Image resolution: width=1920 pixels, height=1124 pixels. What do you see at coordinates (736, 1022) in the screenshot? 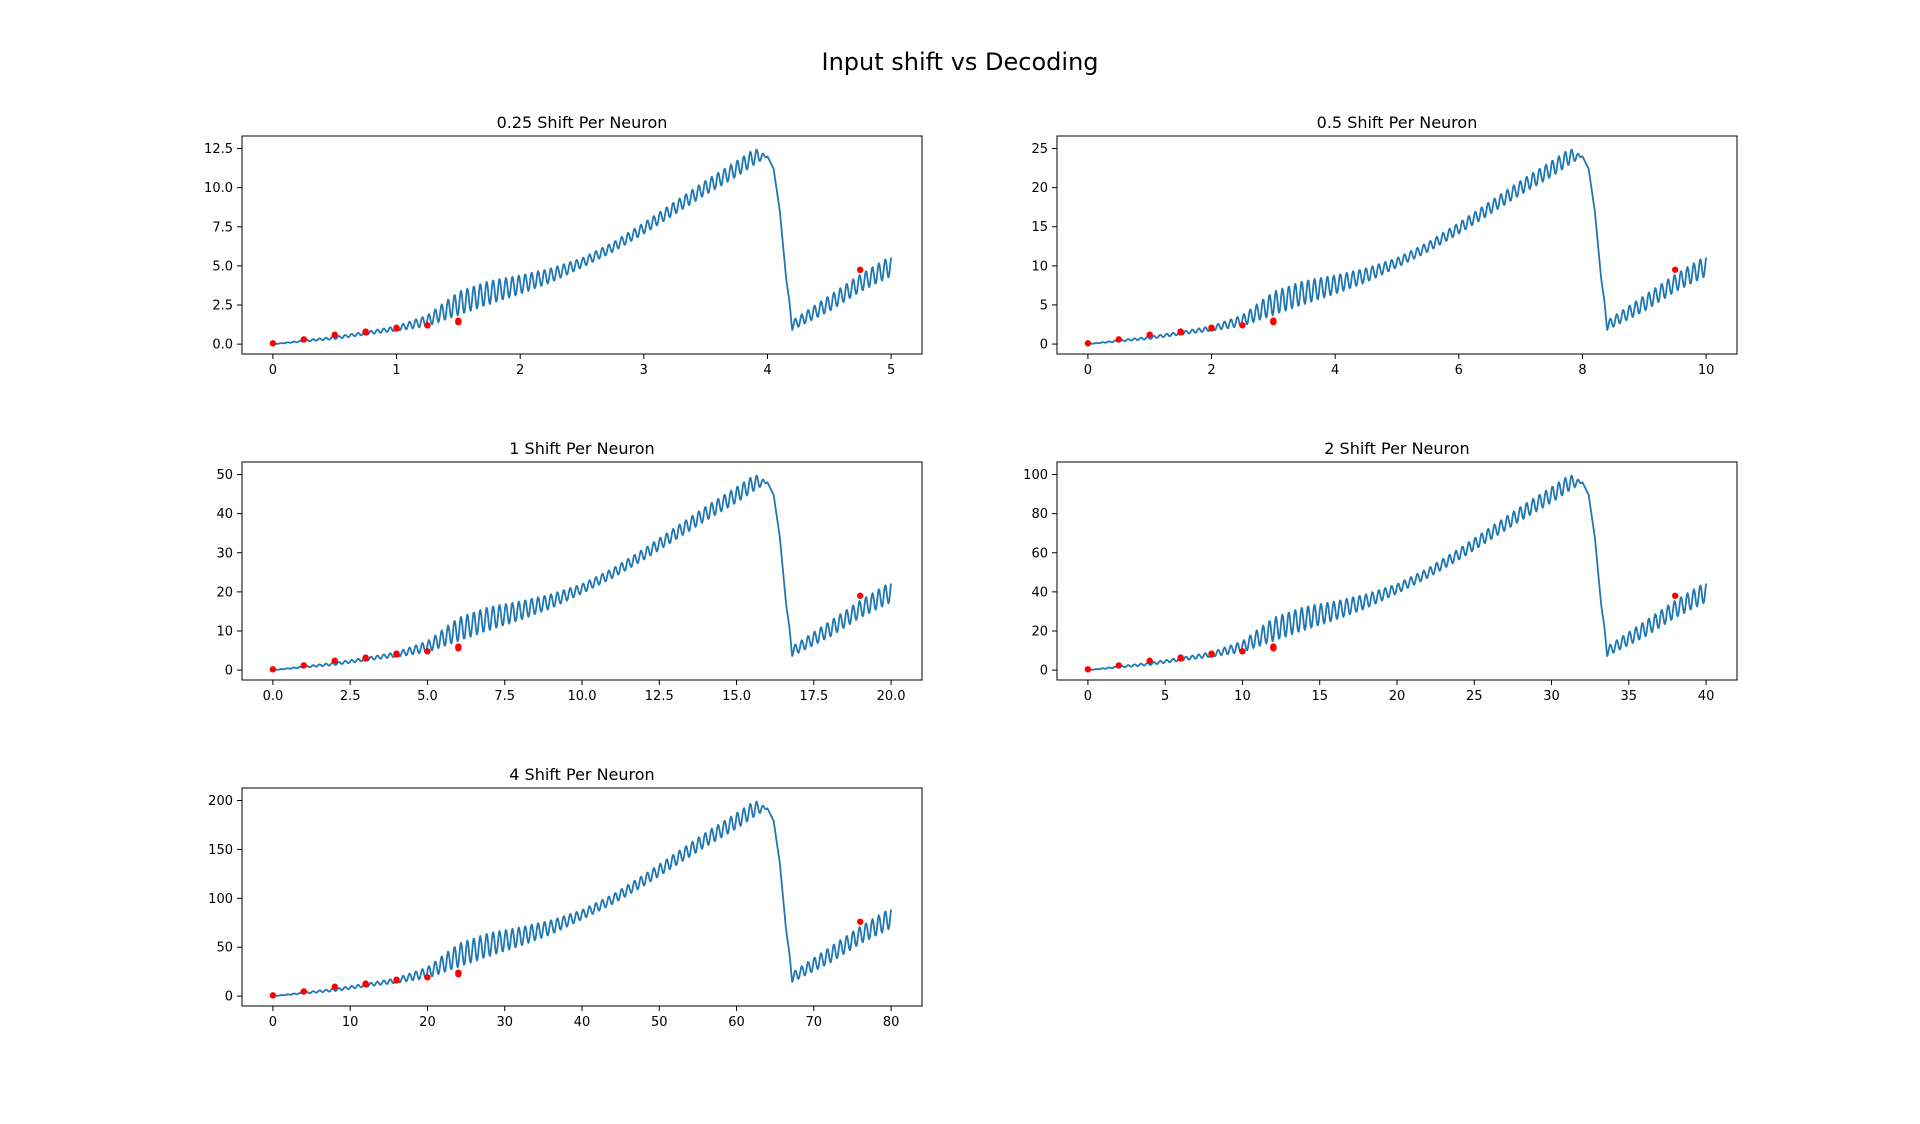
I see `x-tick-label: 60` at bounding box center [736, 1022].